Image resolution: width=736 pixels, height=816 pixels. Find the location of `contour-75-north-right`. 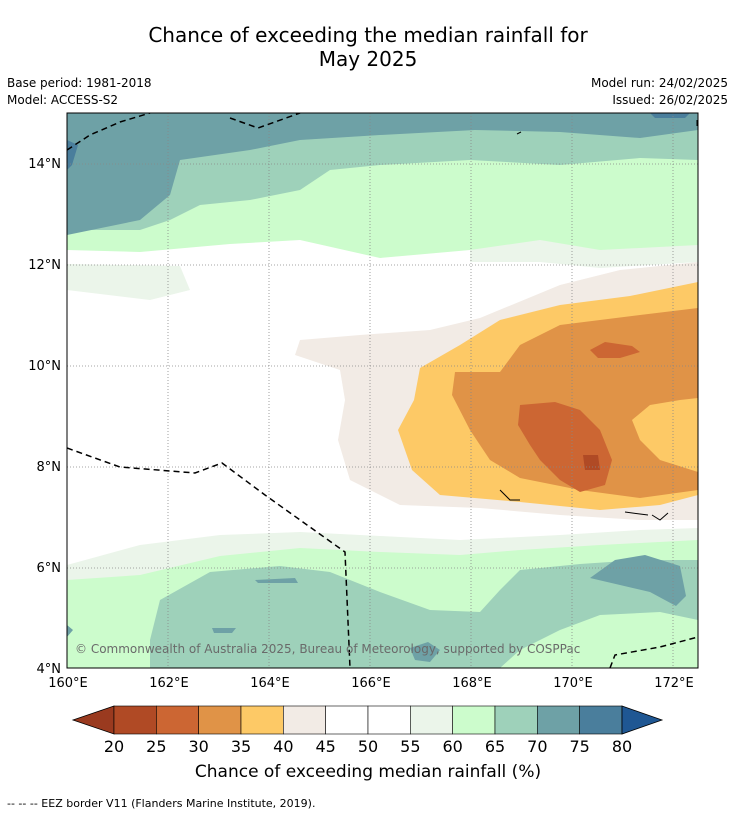

contour-75-north-right is located at coordinates (670, 115).